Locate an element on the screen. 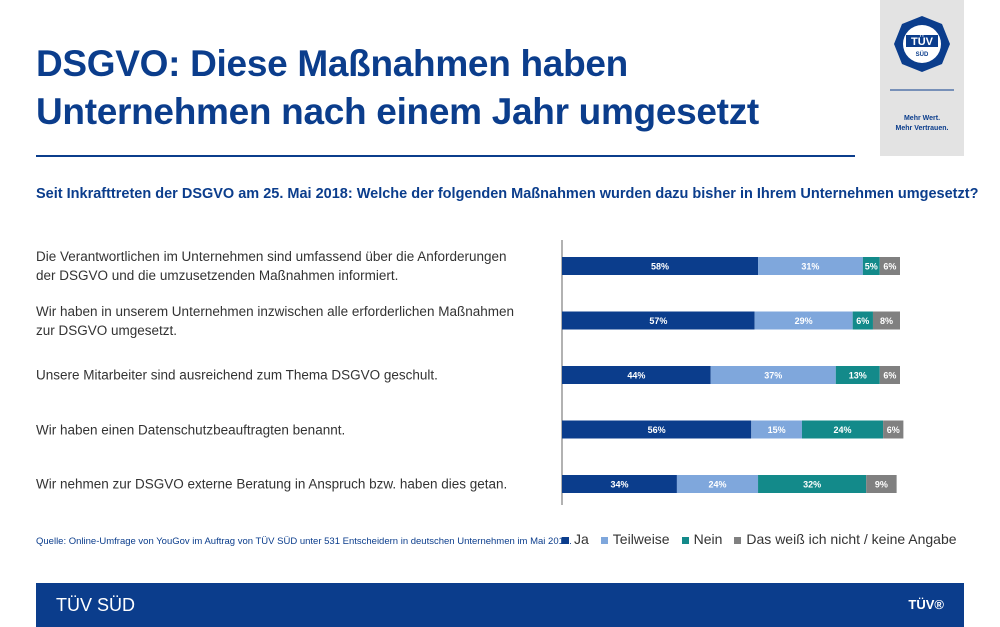  value-label: 37% is located at coordinates (773, 376).